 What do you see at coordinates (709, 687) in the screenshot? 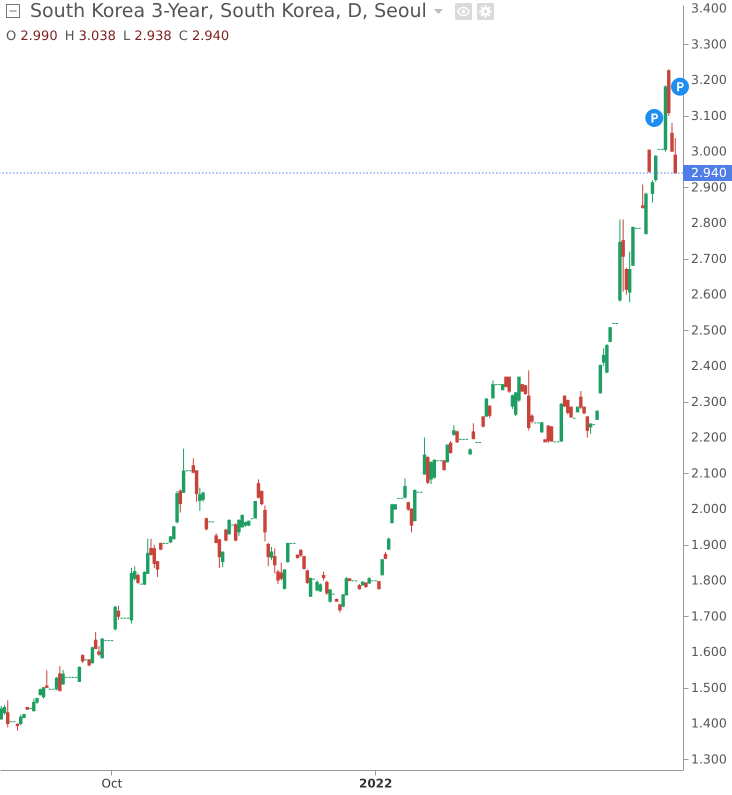
I see `y-tick-label: 1.500` at bounding box center [709, 687].